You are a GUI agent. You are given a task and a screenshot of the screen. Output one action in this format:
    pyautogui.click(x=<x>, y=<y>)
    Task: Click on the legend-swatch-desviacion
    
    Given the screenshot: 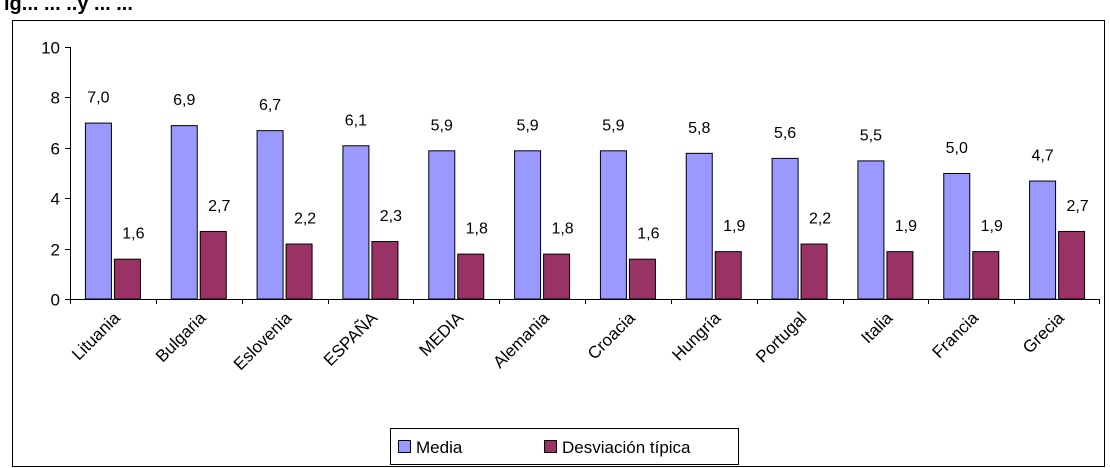 What is the action you would take?
    pyautogui.click(x=550, y=446)
    